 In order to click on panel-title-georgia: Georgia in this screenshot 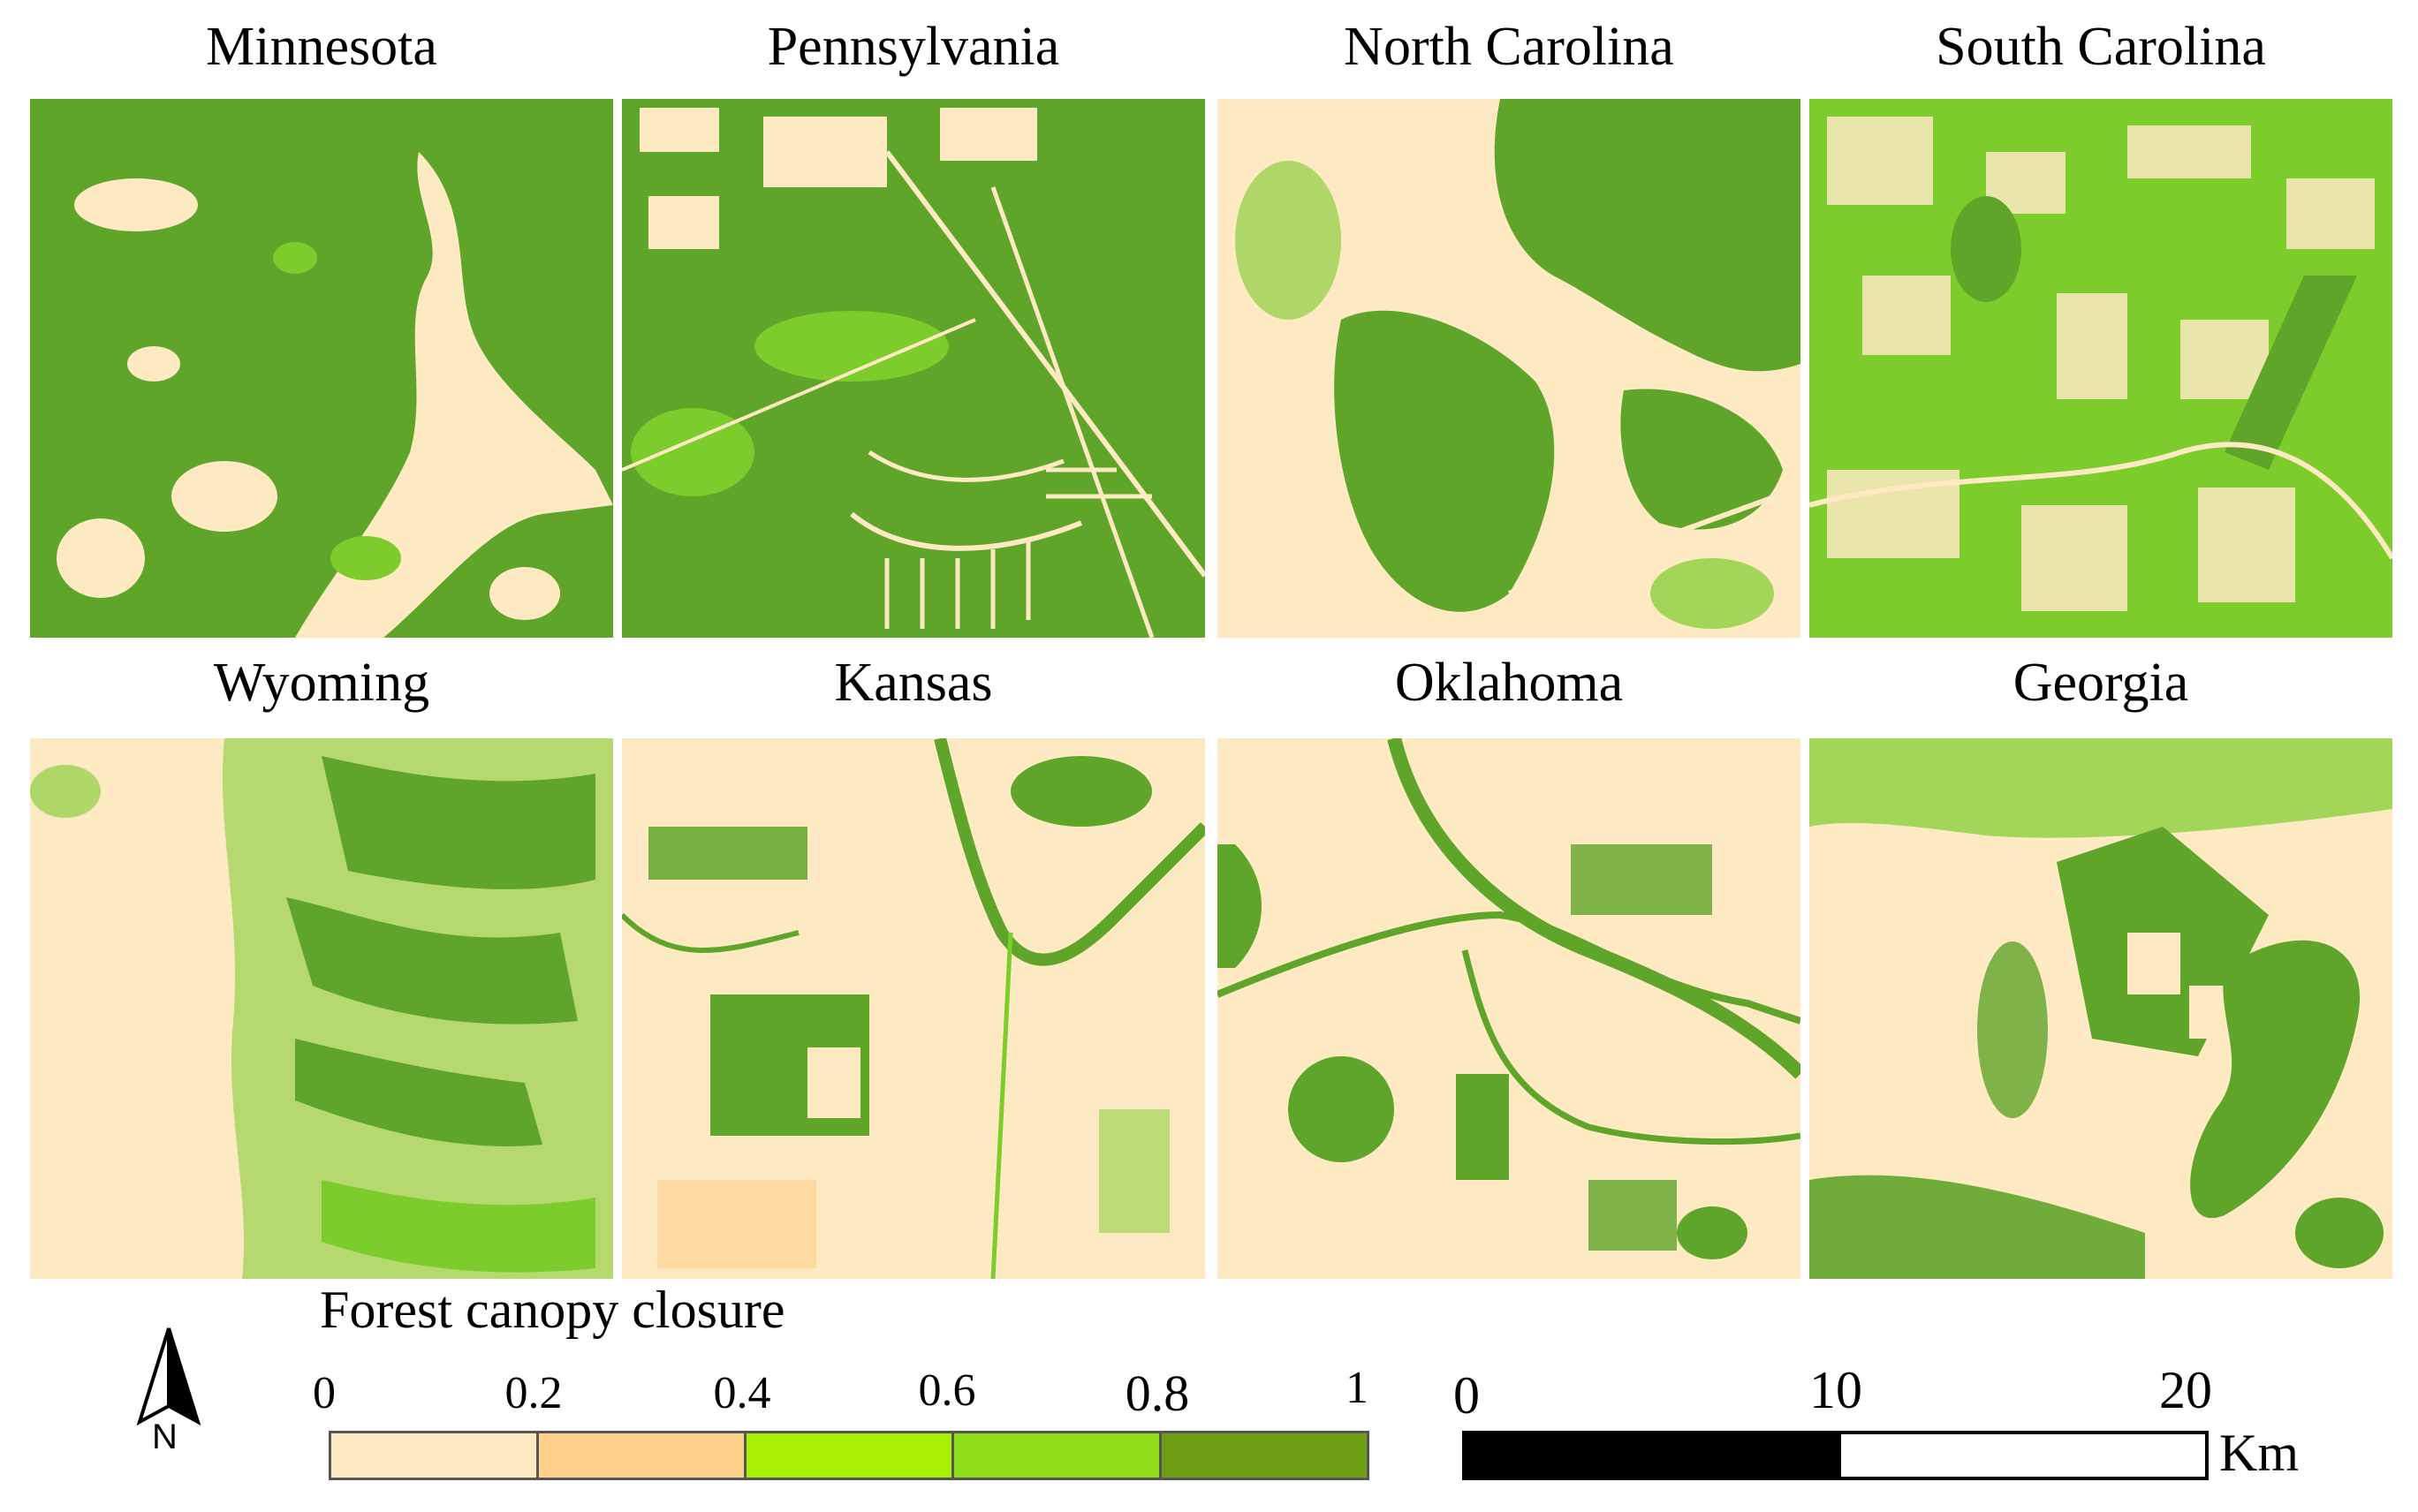, I will do `click(2100, 683)`.